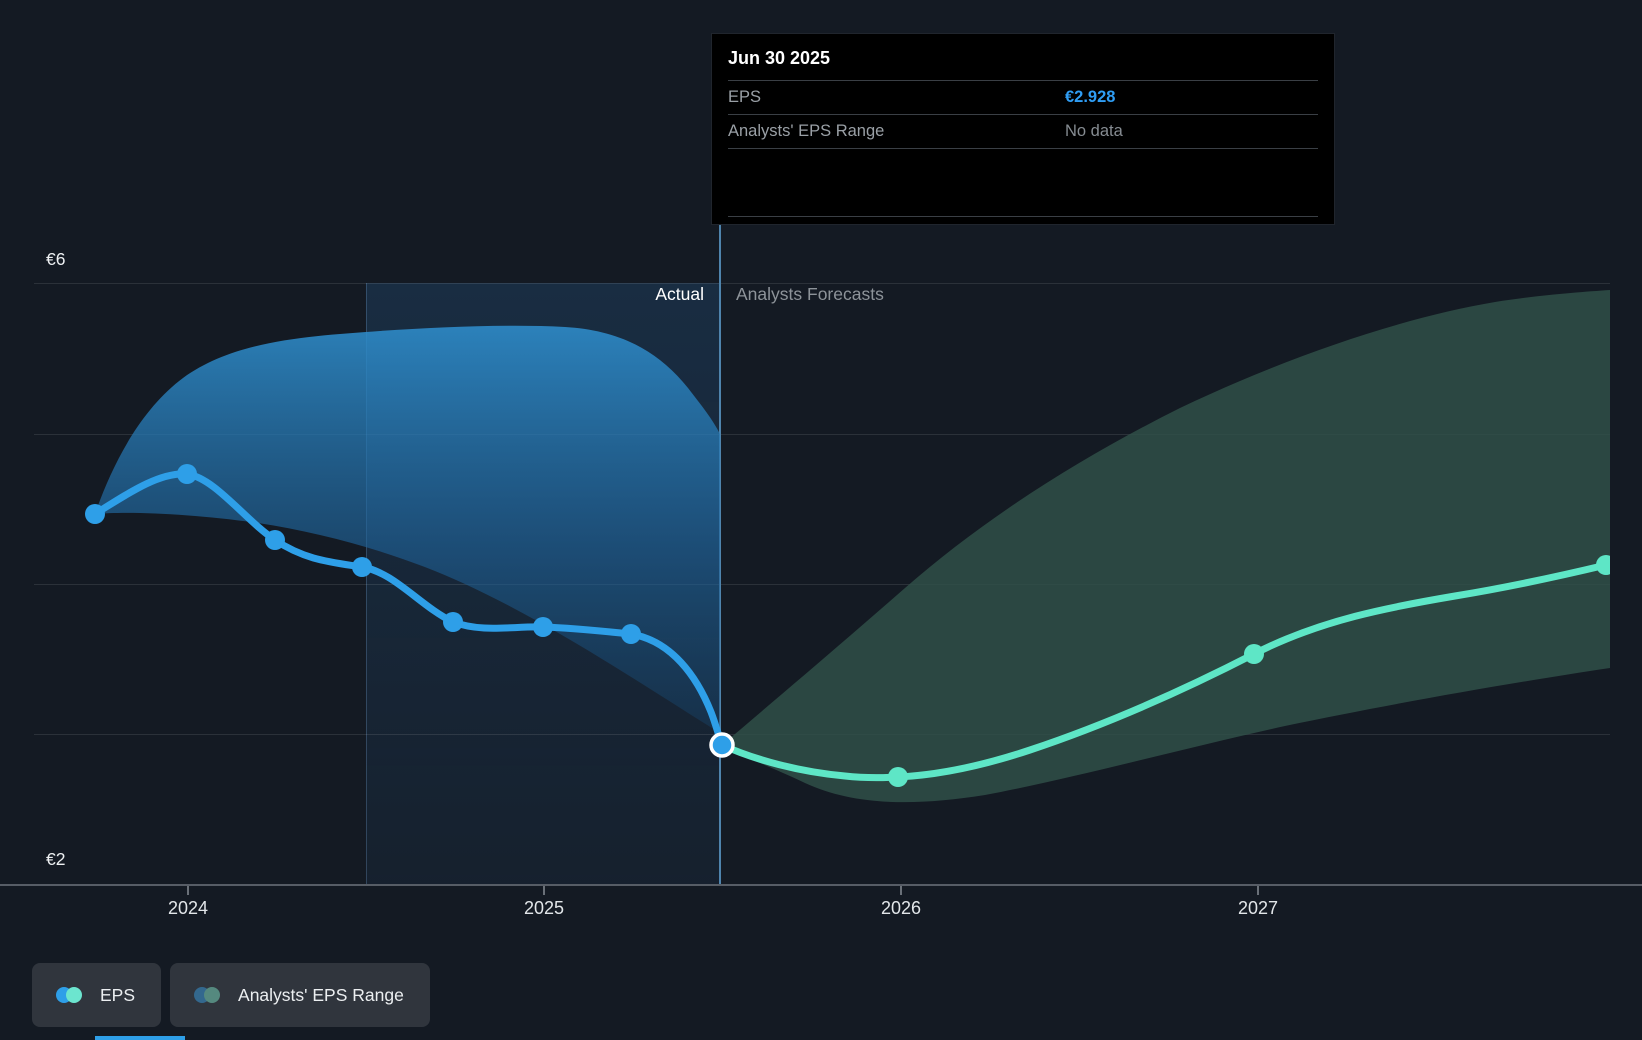 Image resolution: width=1642 pixels, height=1040 pixels. Describe the element at coordinates (544, 908) in the screenshot. I see `x-axis-label-2025: 2025` at that location.